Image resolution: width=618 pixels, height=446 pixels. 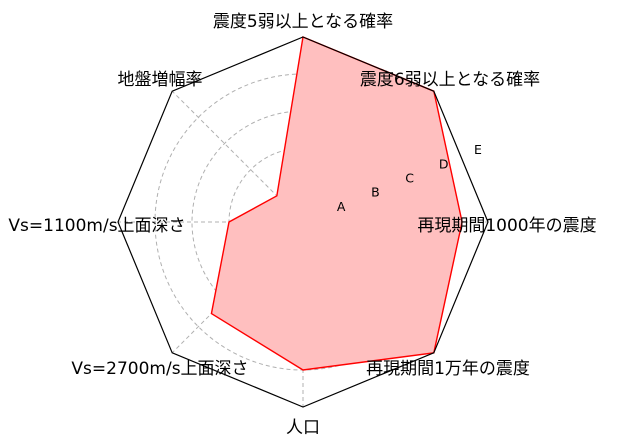 I want to click on radial-tick-E: E, so click(x=478, y=149).